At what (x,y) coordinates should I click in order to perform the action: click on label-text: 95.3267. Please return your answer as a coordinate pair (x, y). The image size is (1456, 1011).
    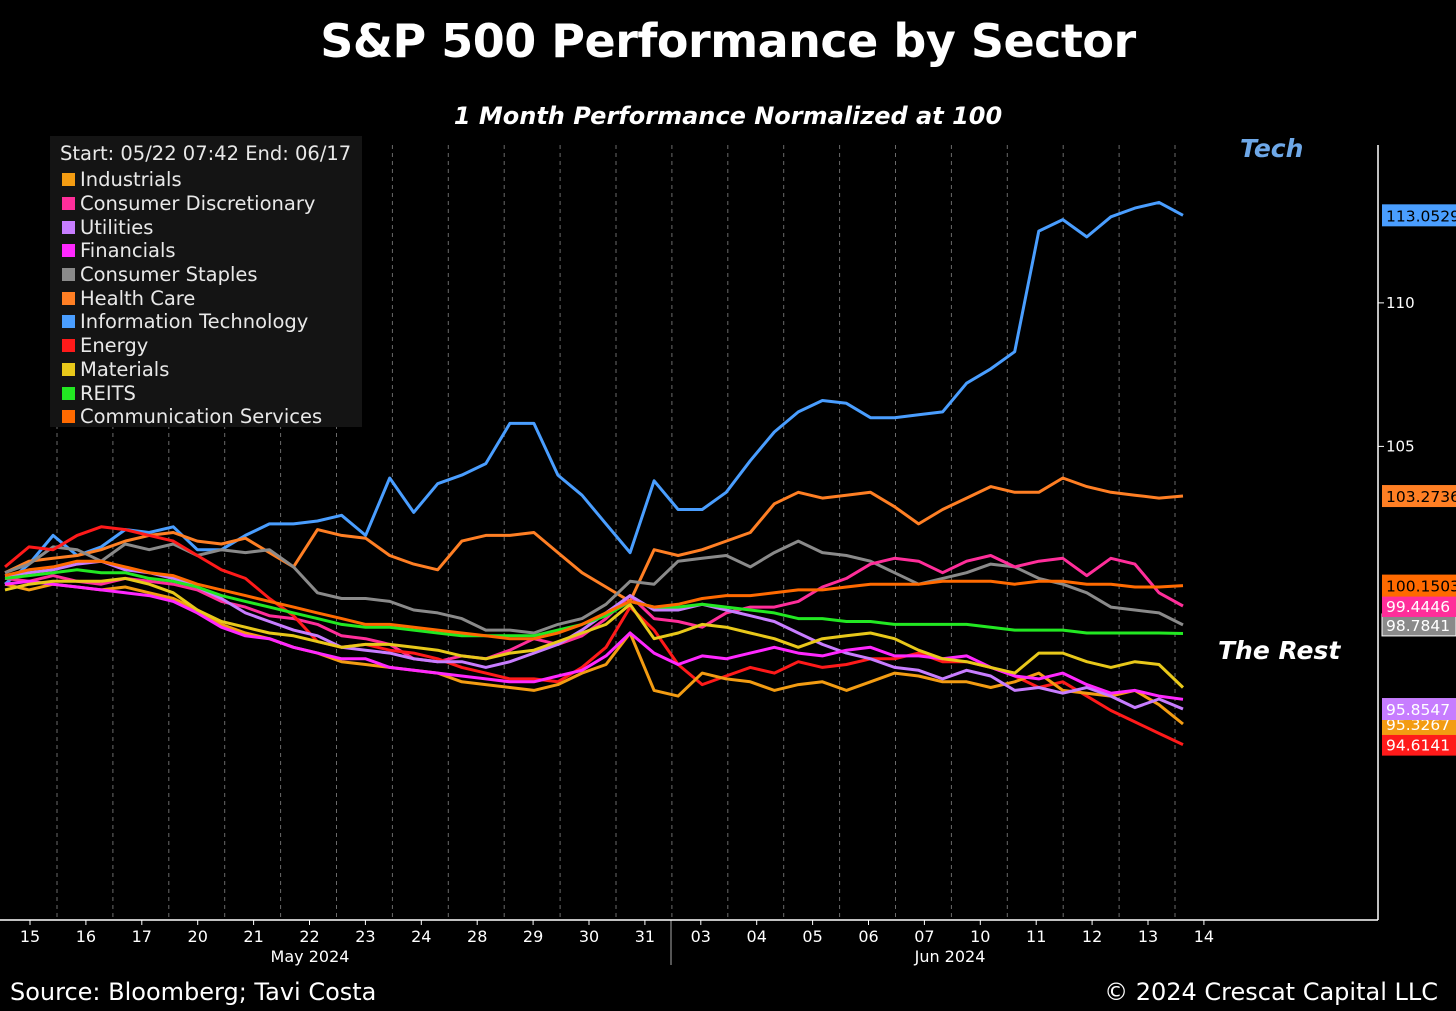
    Looking at the image, I should click on (1418, 725).